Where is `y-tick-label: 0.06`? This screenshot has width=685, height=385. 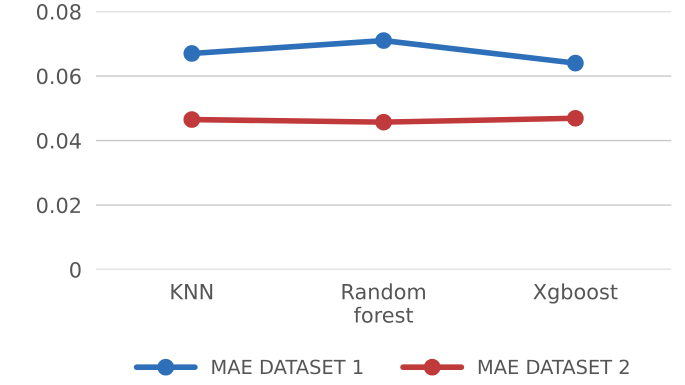
y-tick-label: 0.06 is located at coordinates (59, 76).